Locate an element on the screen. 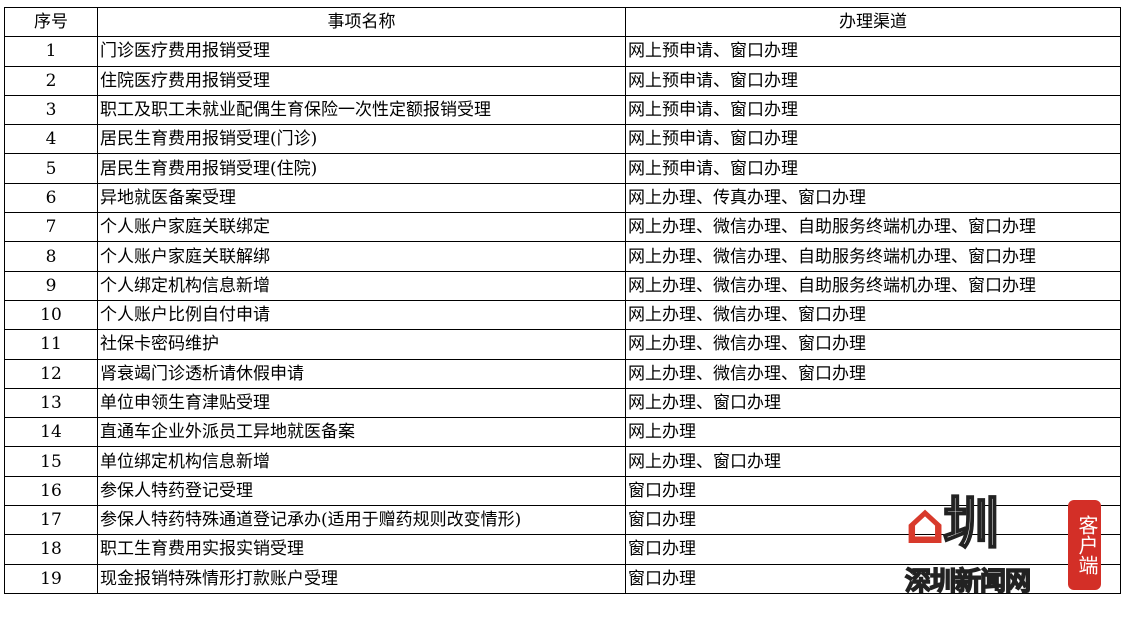 This screenshot has height=621, width=1126. table-row: 19 现金报销特殊情形打款账户受理 窗口办理 is located at coordinates (562, 578).